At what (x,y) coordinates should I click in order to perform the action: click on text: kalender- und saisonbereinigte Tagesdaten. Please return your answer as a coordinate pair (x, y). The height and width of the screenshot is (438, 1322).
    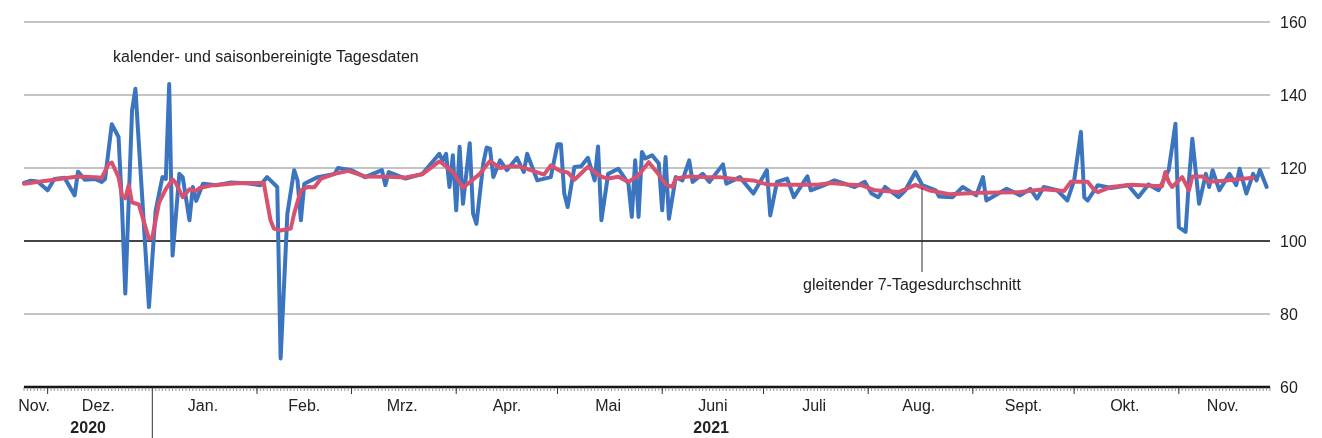
    Looking at the image, I should click on (266, 56).